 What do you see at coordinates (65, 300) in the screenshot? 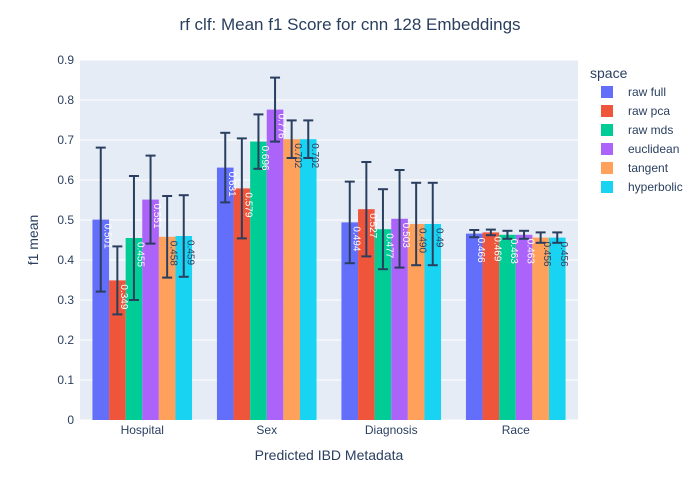
I see `y-tick-label: 0.3` at bounding box center [65, 300].